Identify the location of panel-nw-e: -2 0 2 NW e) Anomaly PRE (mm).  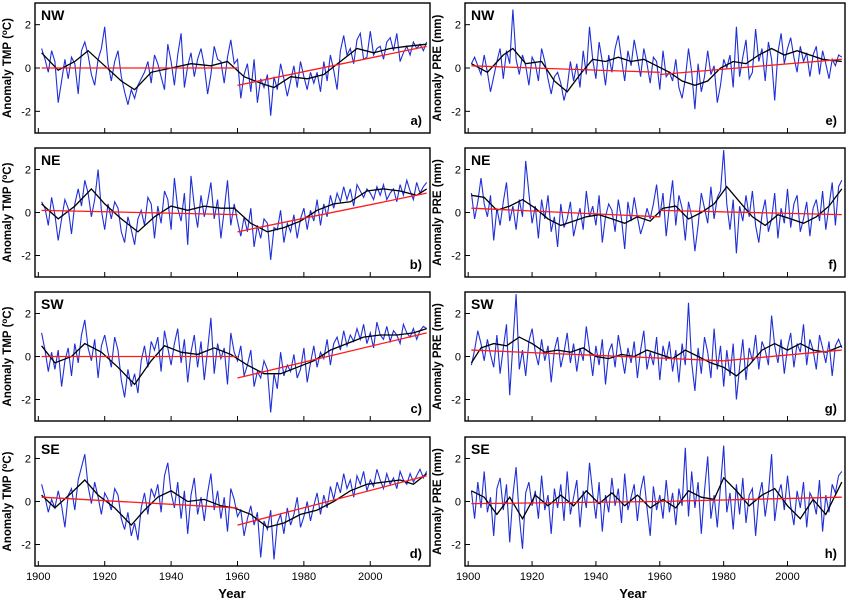
(639, 68).